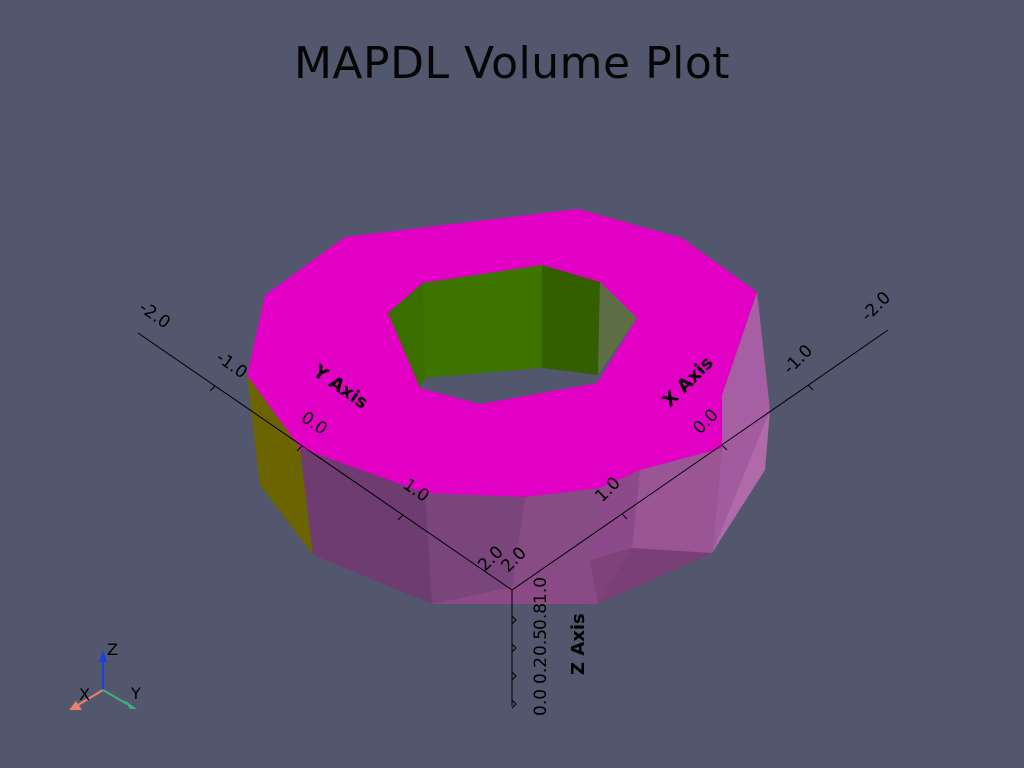 This screenshot has width=1024, height=768. Describe the element at coordinates (509, 386) in the screenshot. I see `hole-opening` at that location.